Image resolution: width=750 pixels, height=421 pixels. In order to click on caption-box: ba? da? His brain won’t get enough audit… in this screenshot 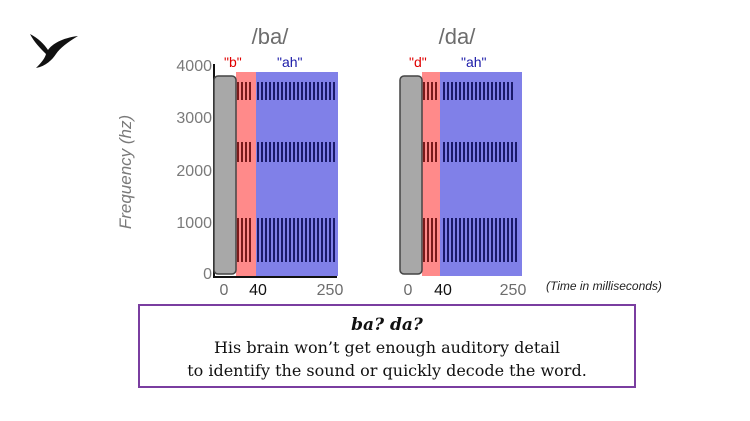, I will do `click(387, 346)`.